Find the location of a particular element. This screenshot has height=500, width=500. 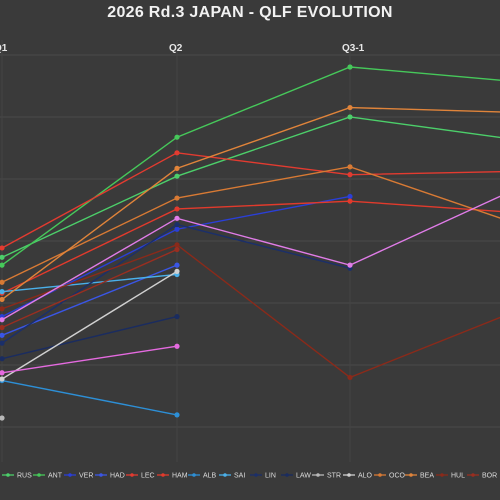

legend-label-rus: RUS is located at coordinates (24, 476).